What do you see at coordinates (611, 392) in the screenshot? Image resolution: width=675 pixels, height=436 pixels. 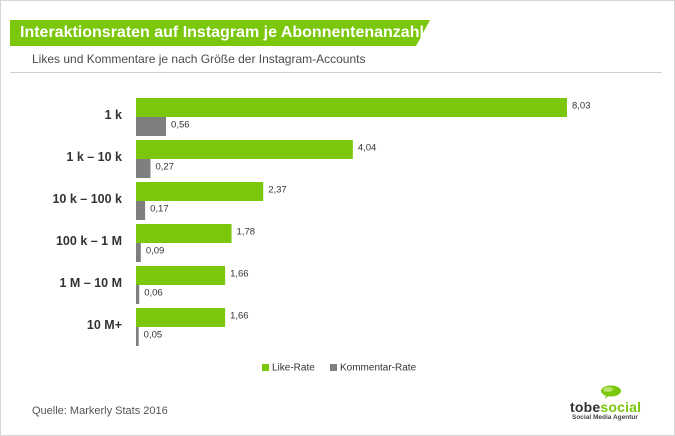 I see `logo-speech-bubble-icon` at bounding box center [611, 392].